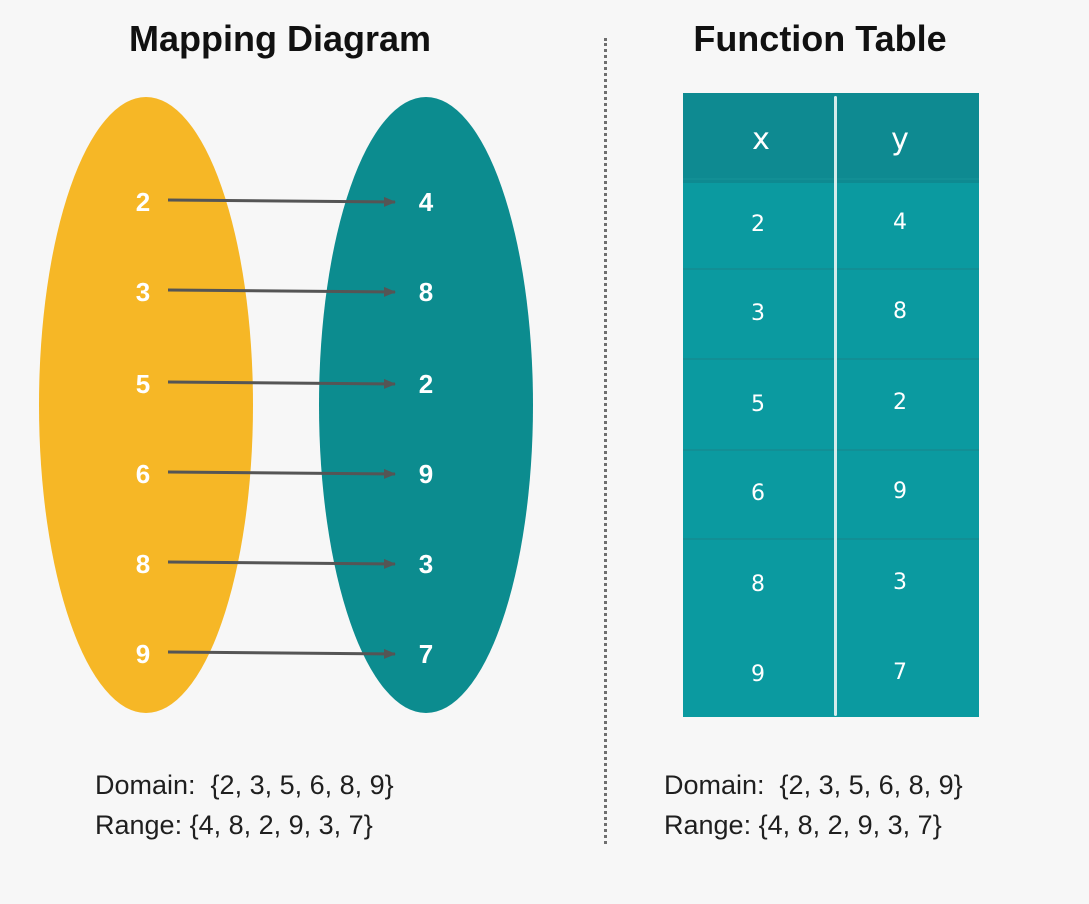 This screenshot has width=1089, height=904. What do you see at coordinates (143, 474) in the screenshot?
I see `domain-value: 6` at bounding box center [143, 474].